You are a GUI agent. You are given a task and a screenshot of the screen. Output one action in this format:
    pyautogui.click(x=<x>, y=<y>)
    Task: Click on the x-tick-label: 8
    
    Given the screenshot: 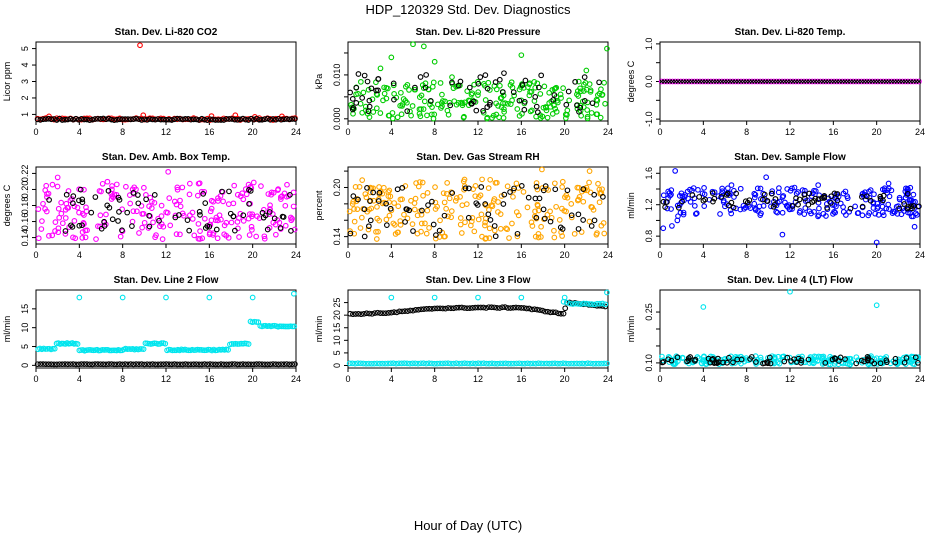 What is the action you would take?
    pyautogui.click(x=122, y=255)
    